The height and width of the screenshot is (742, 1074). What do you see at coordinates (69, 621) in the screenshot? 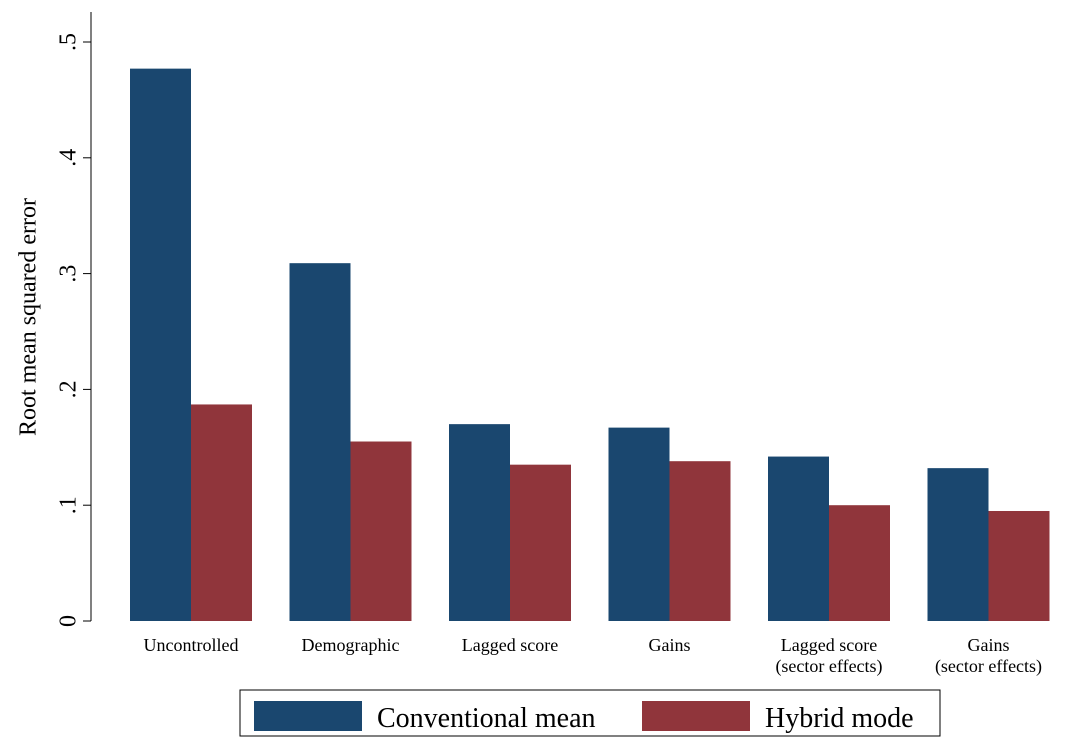
I see `y-tick-label: 0` at bounding box center [69, 621].